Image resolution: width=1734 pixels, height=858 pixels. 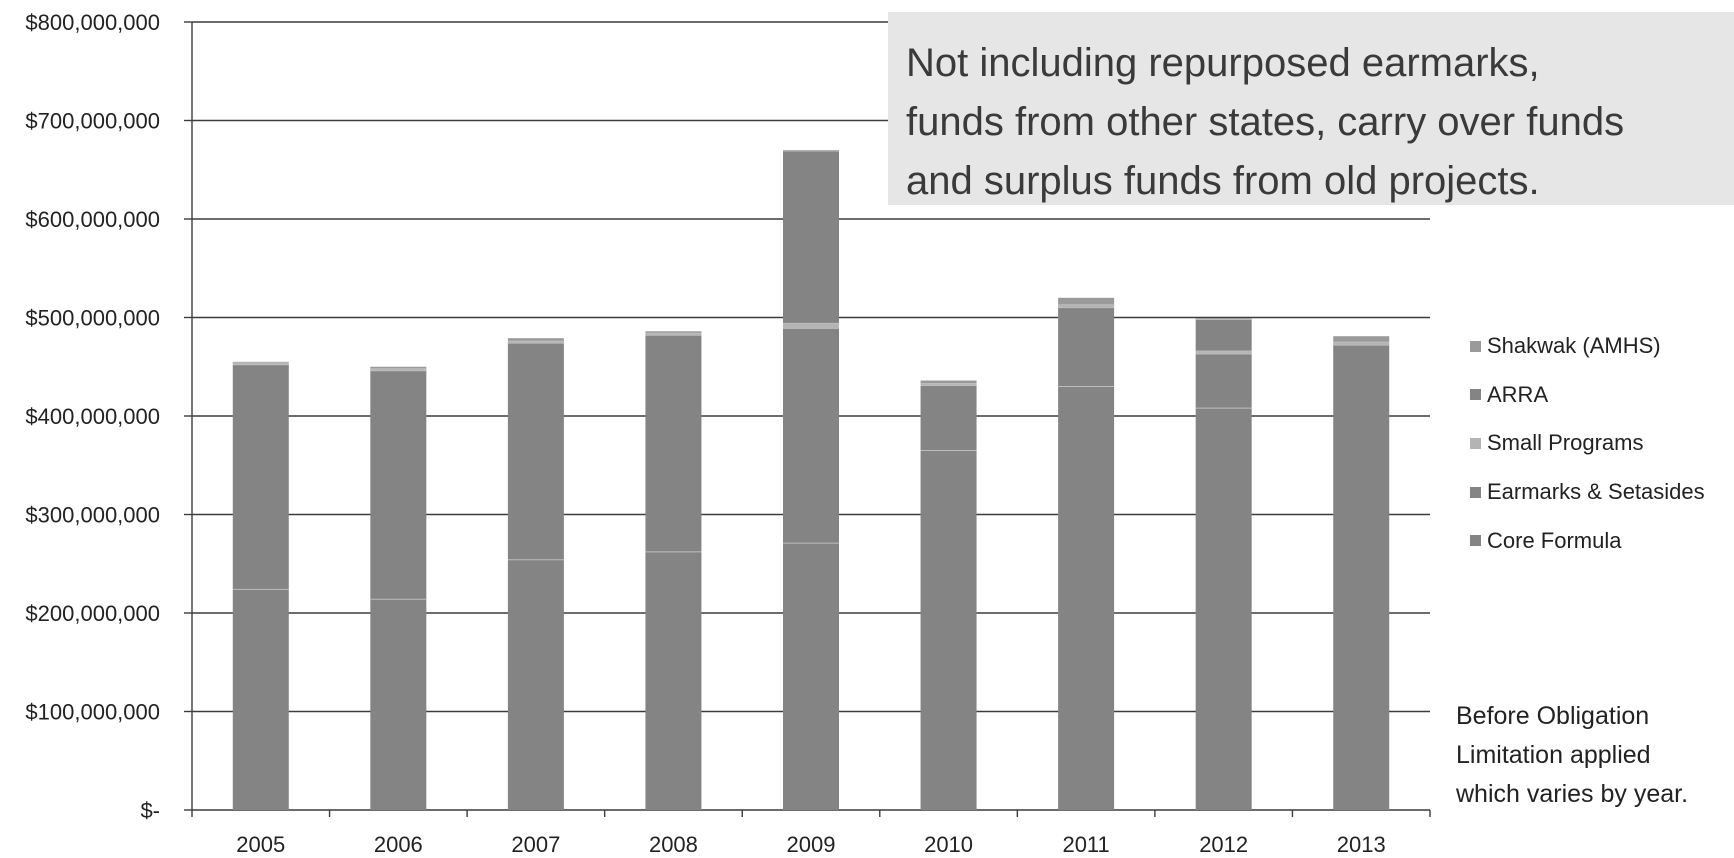 I want to click on legend-item: Shakwak (AMHS), so click(x=1587, y=346).